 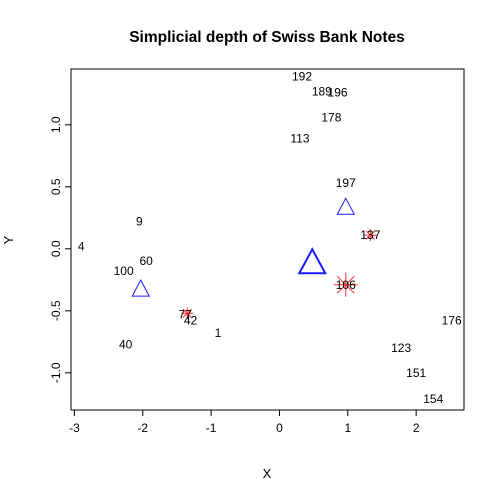 What do you see at coordinates (279, 428) in the screenshot?
I see `x-tick-label: 0` at bounding box center [279, 428].